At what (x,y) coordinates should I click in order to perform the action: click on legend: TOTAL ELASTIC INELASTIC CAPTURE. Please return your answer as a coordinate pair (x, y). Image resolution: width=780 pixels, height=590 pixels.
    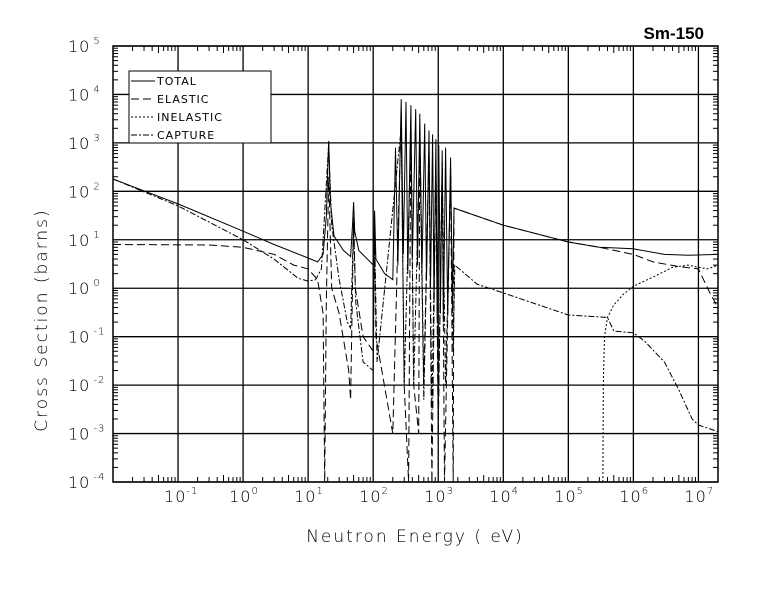
    Looking at the image, I should click on (200, 107).